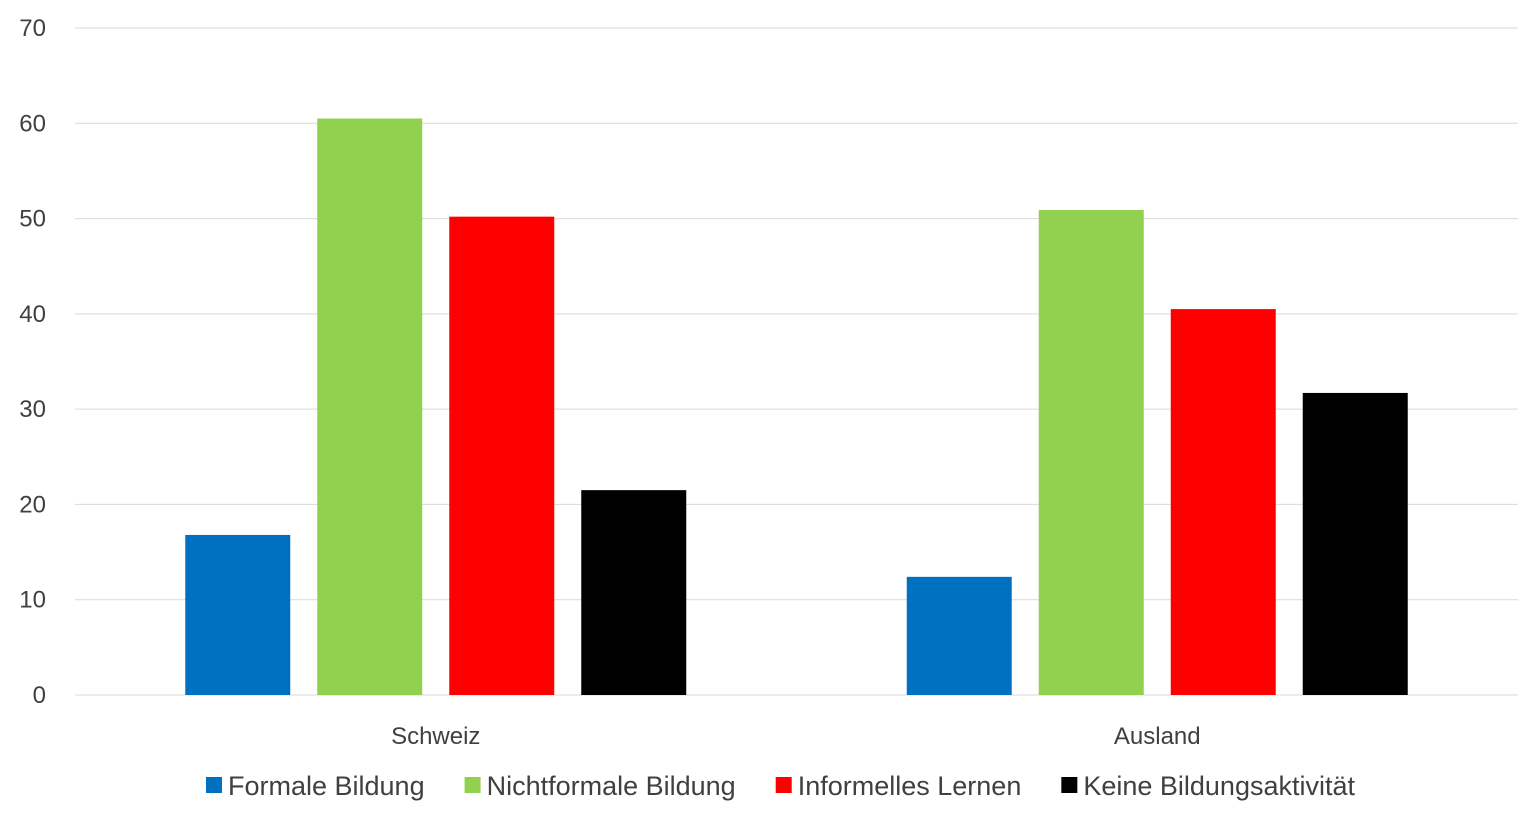  I want to click on legend-item: Informelles Lernen, so click(898, 786).